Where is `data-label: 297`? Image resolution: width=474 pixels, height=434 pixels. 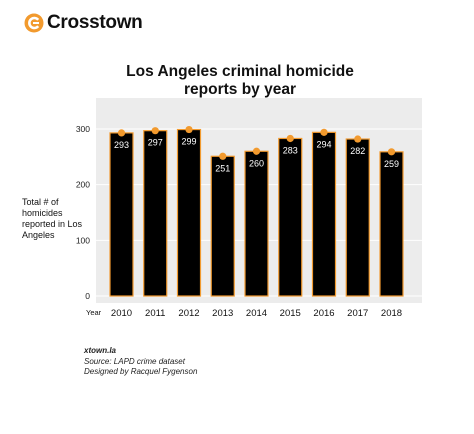 data-label: 297 is located at coordinates (155, 143).